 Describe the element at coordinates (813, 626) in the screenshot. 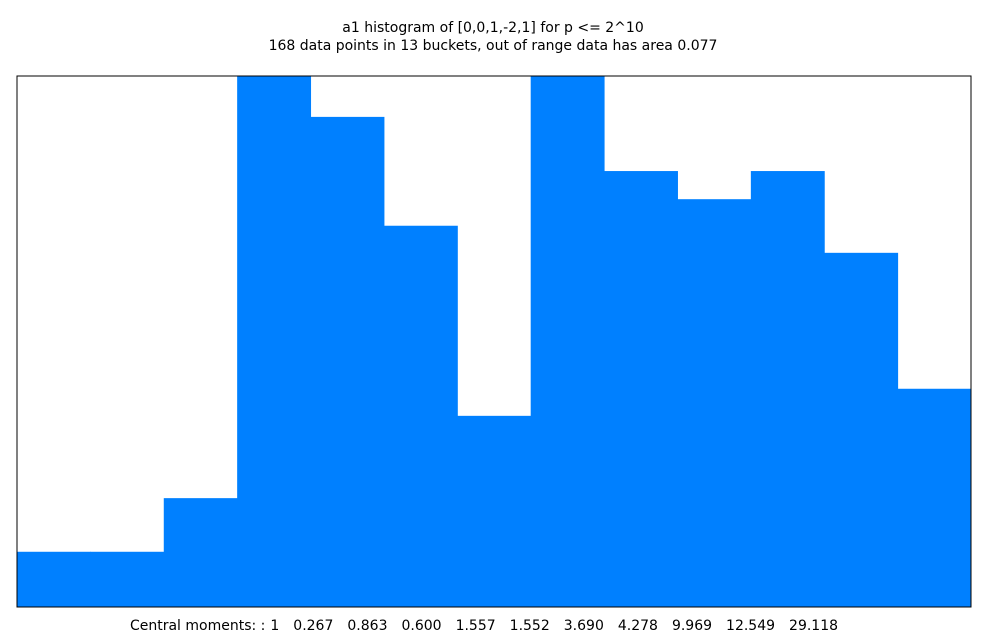

I see `moment: 29.118` at that location.